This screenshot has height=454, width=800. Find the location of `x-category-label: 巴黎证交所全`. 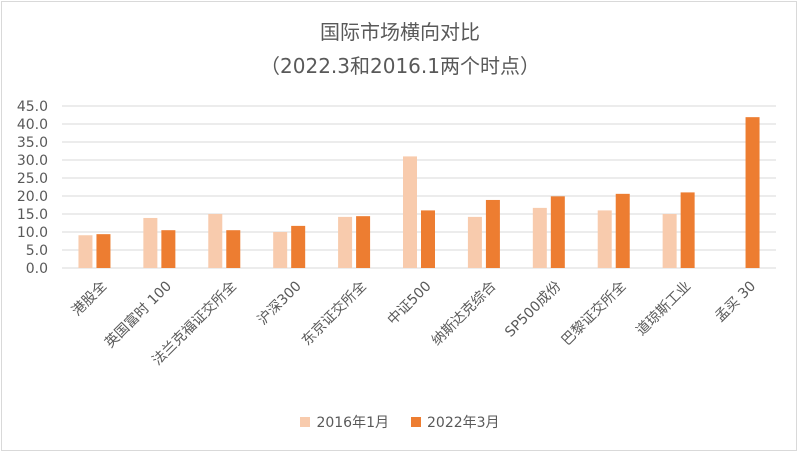

x-category-label: 巴黎证交所全 is located at coordinates (593, 313).